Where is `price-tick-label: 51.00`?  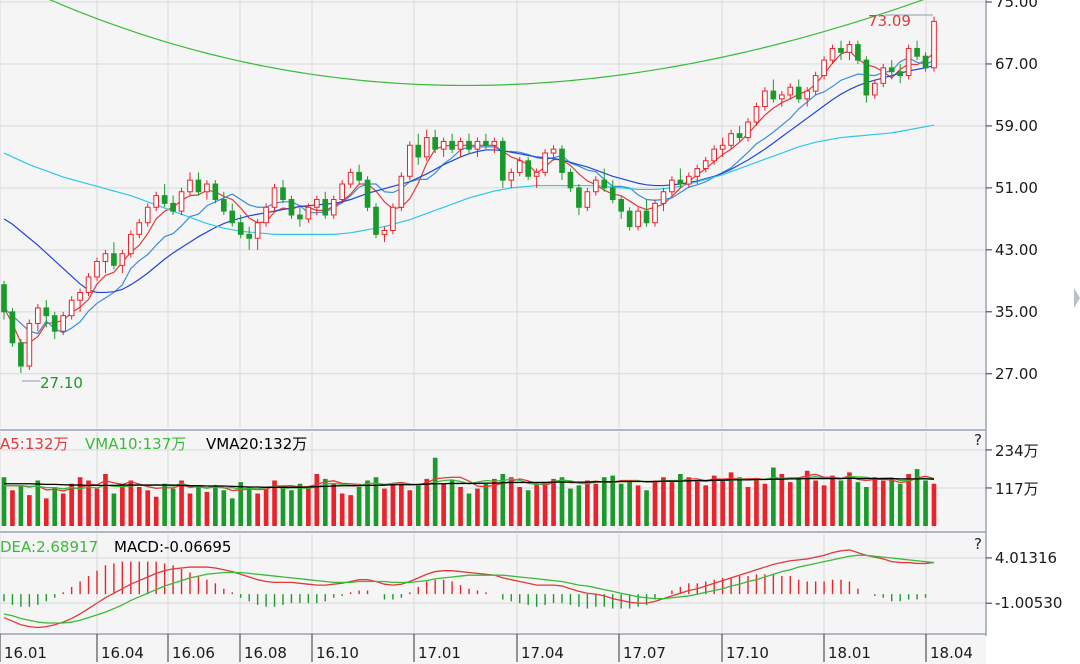 price-tick-label: 51.00 is located at coordinates (1016, 188).